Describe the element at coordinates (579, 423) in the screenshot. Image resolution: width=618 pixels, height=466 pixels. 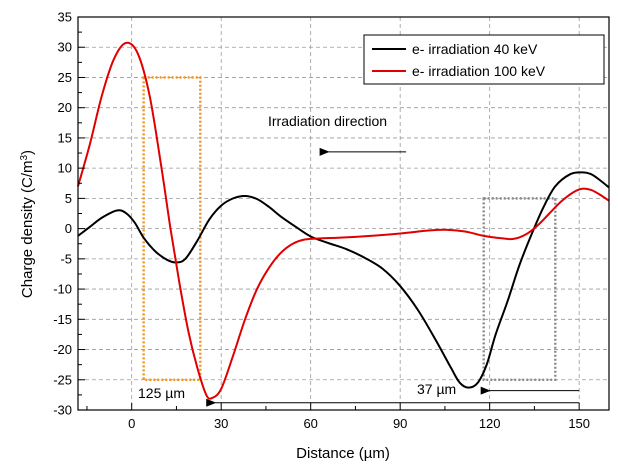
I see `x-tick-label: 150` at that location.